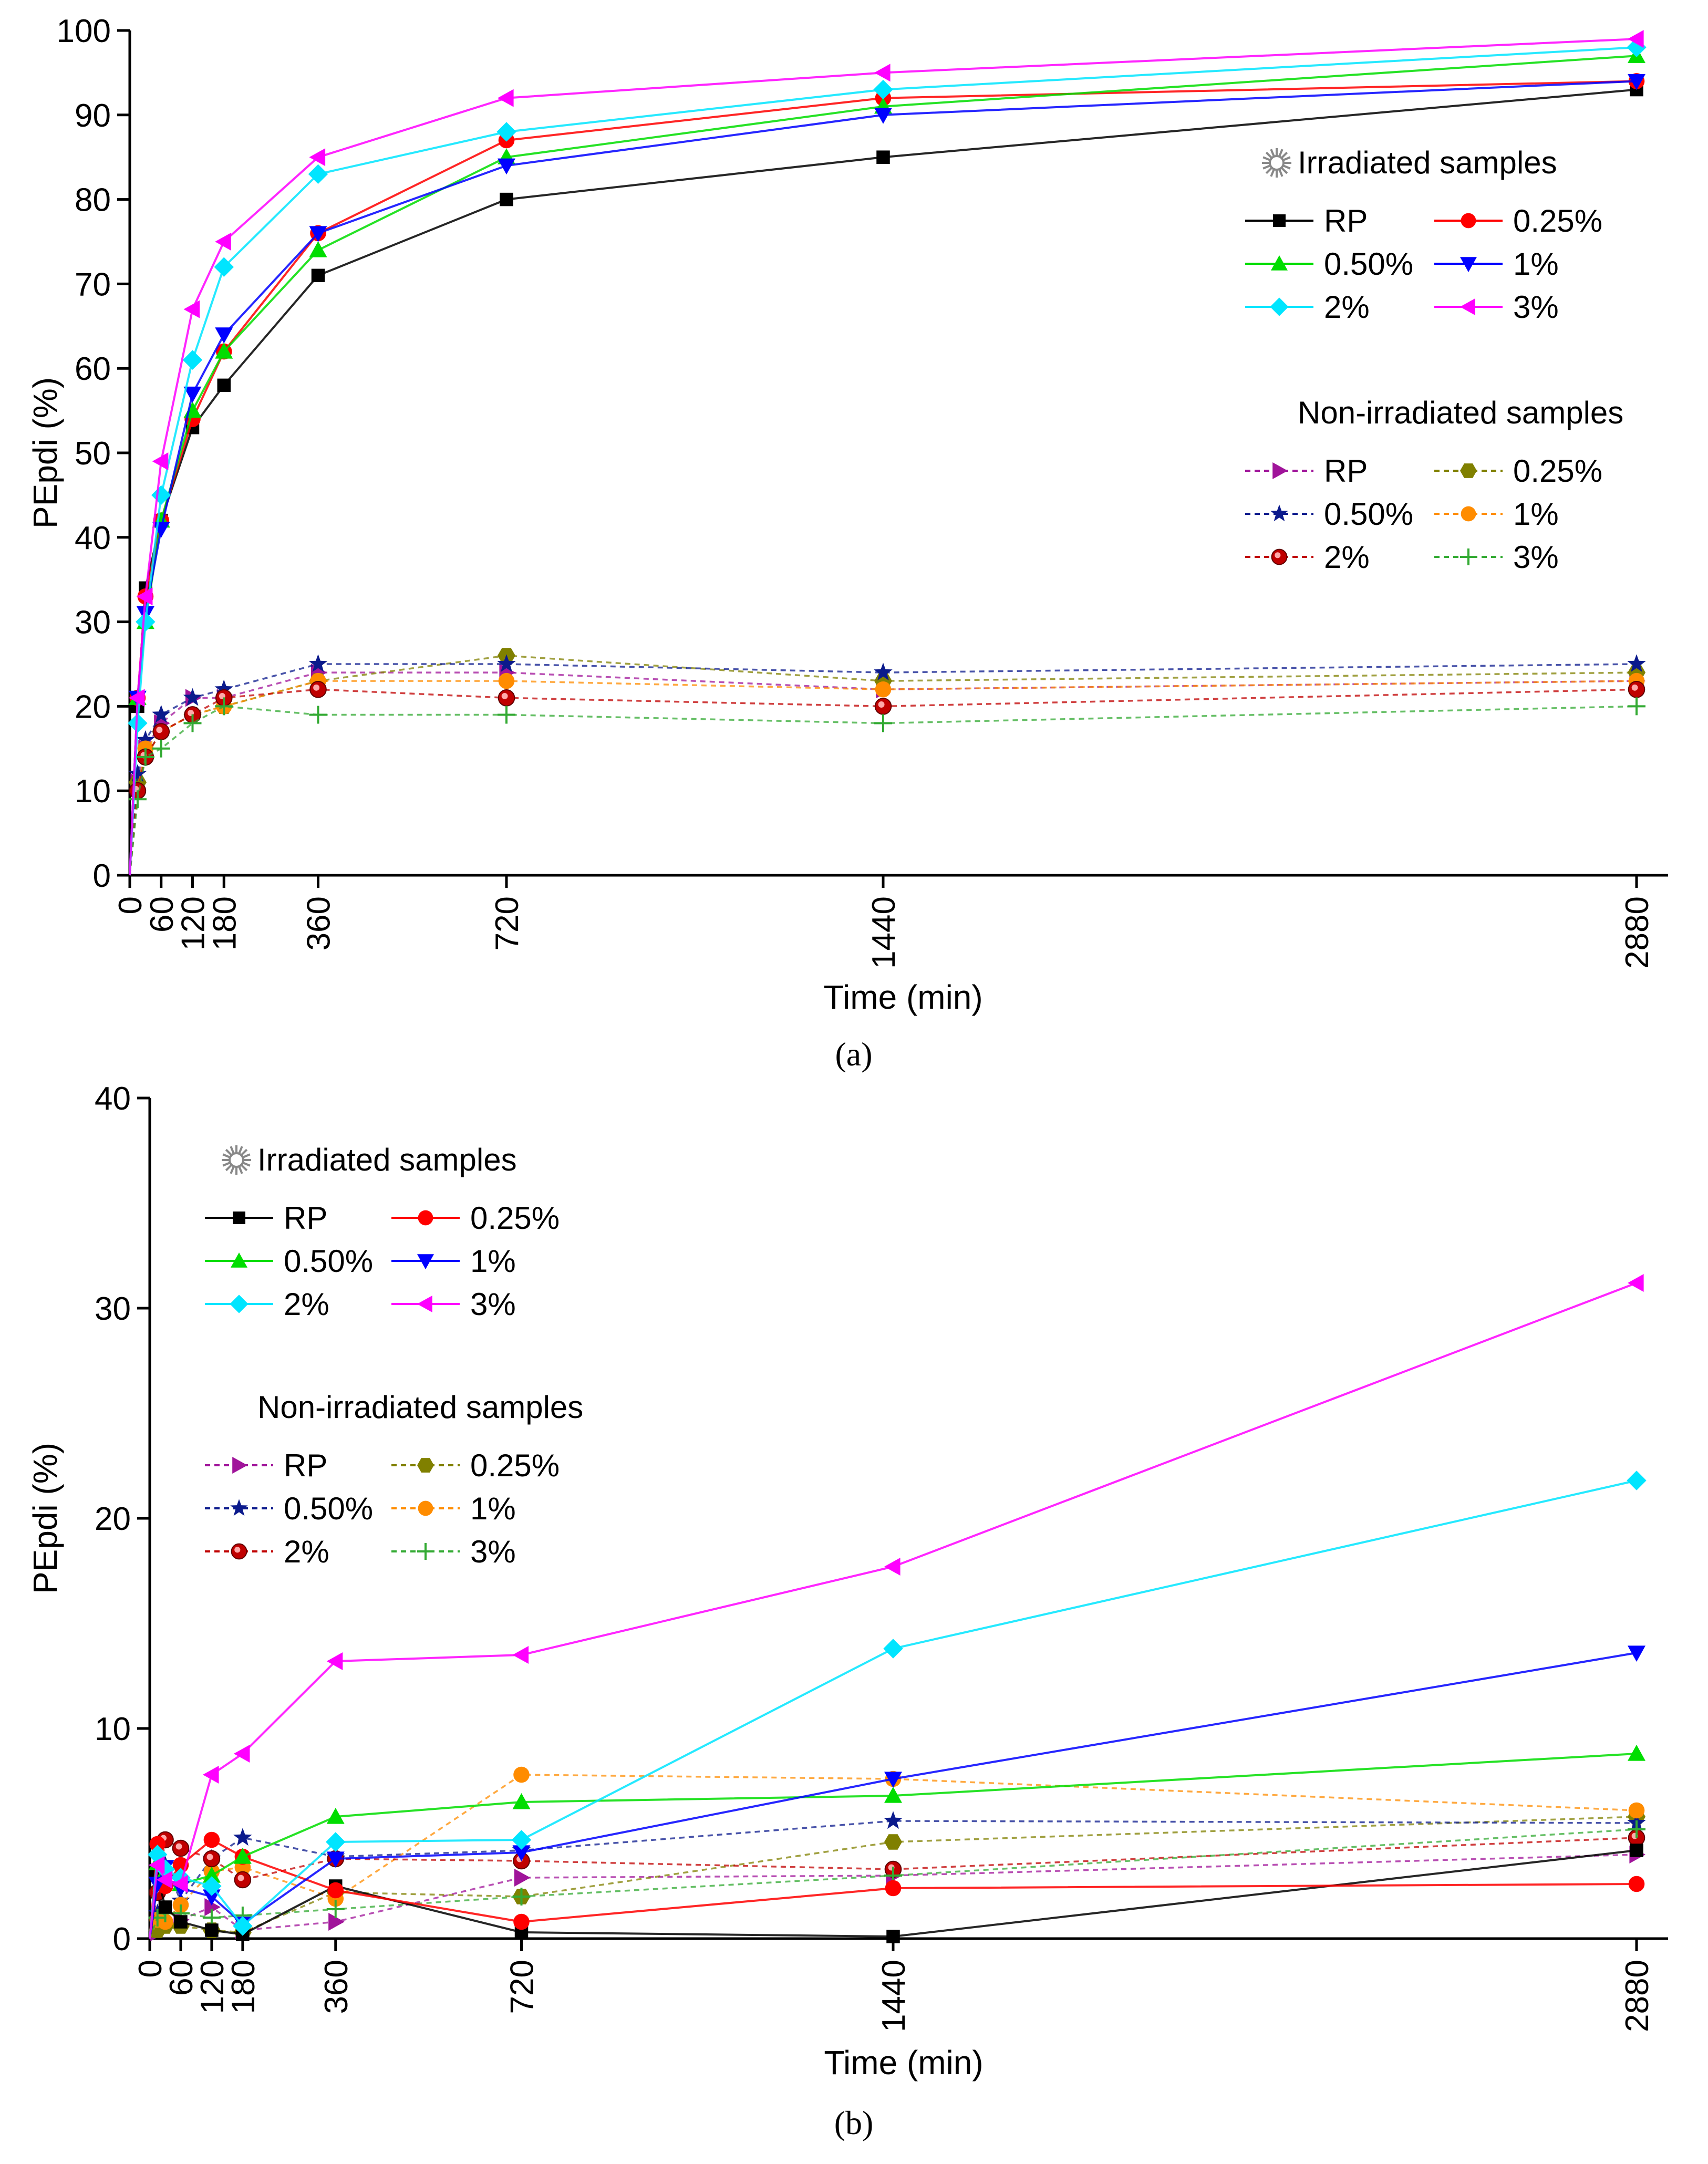 The image size is (1708, 2164). What do you see at coordinates (237, 1550) in the screenshot?
I see `legend-marker-highlight` at bounding box center [237, 1550].